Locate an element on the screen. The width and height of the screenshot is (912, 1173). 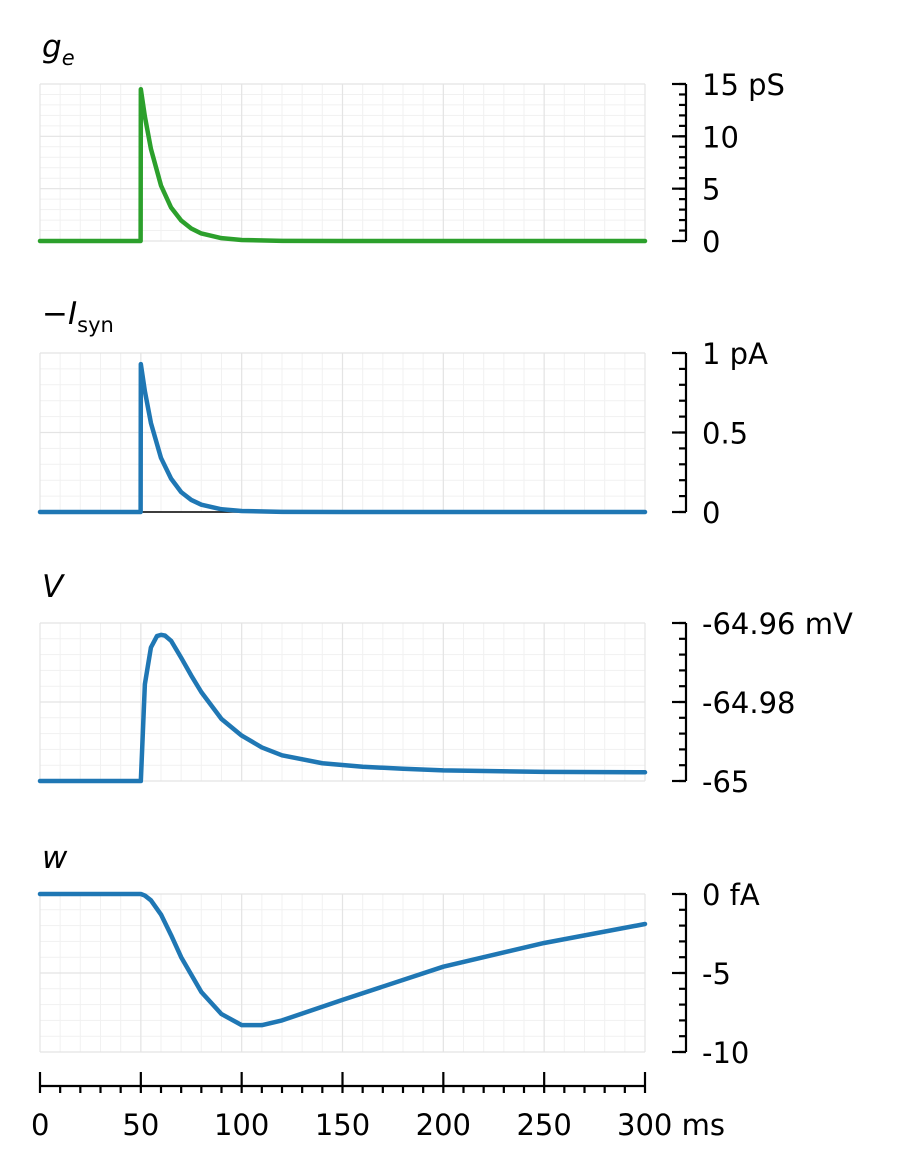
x-axis: 0 50 100 150 200 250 300 ms is located at coordinates (378, 1107).